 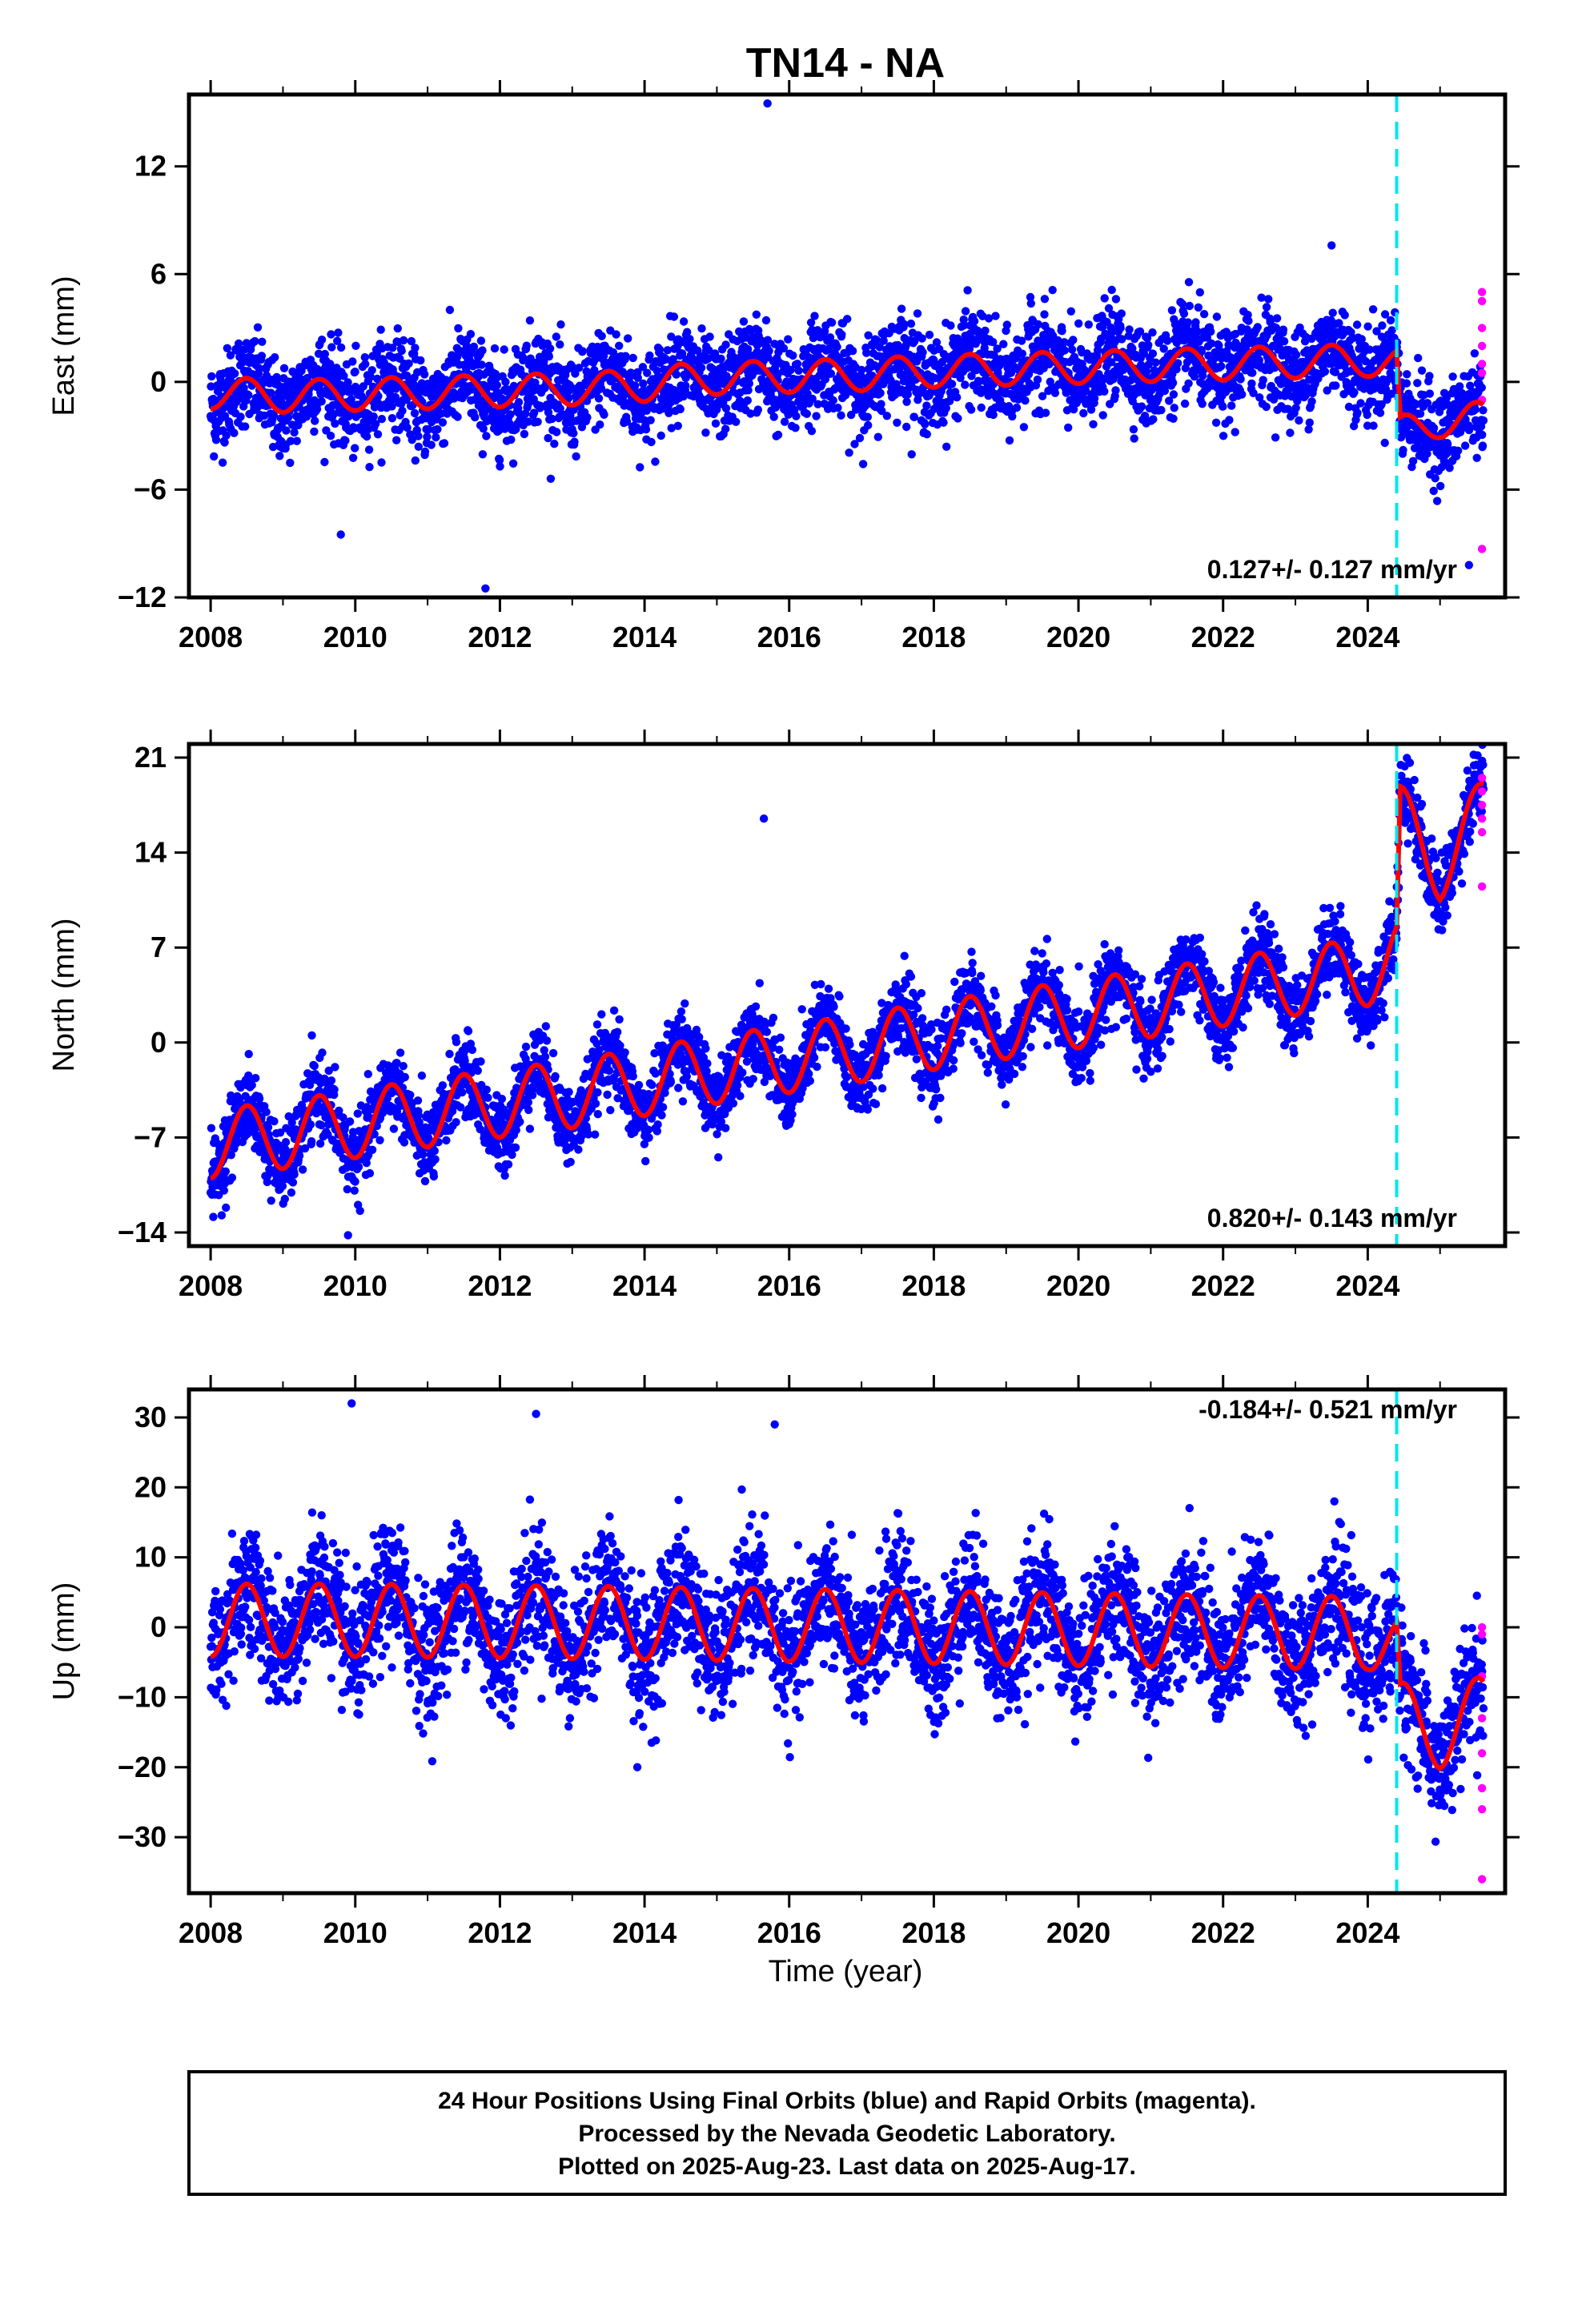 I want to click on east-outlier-point, so click(x=1331, y=245).